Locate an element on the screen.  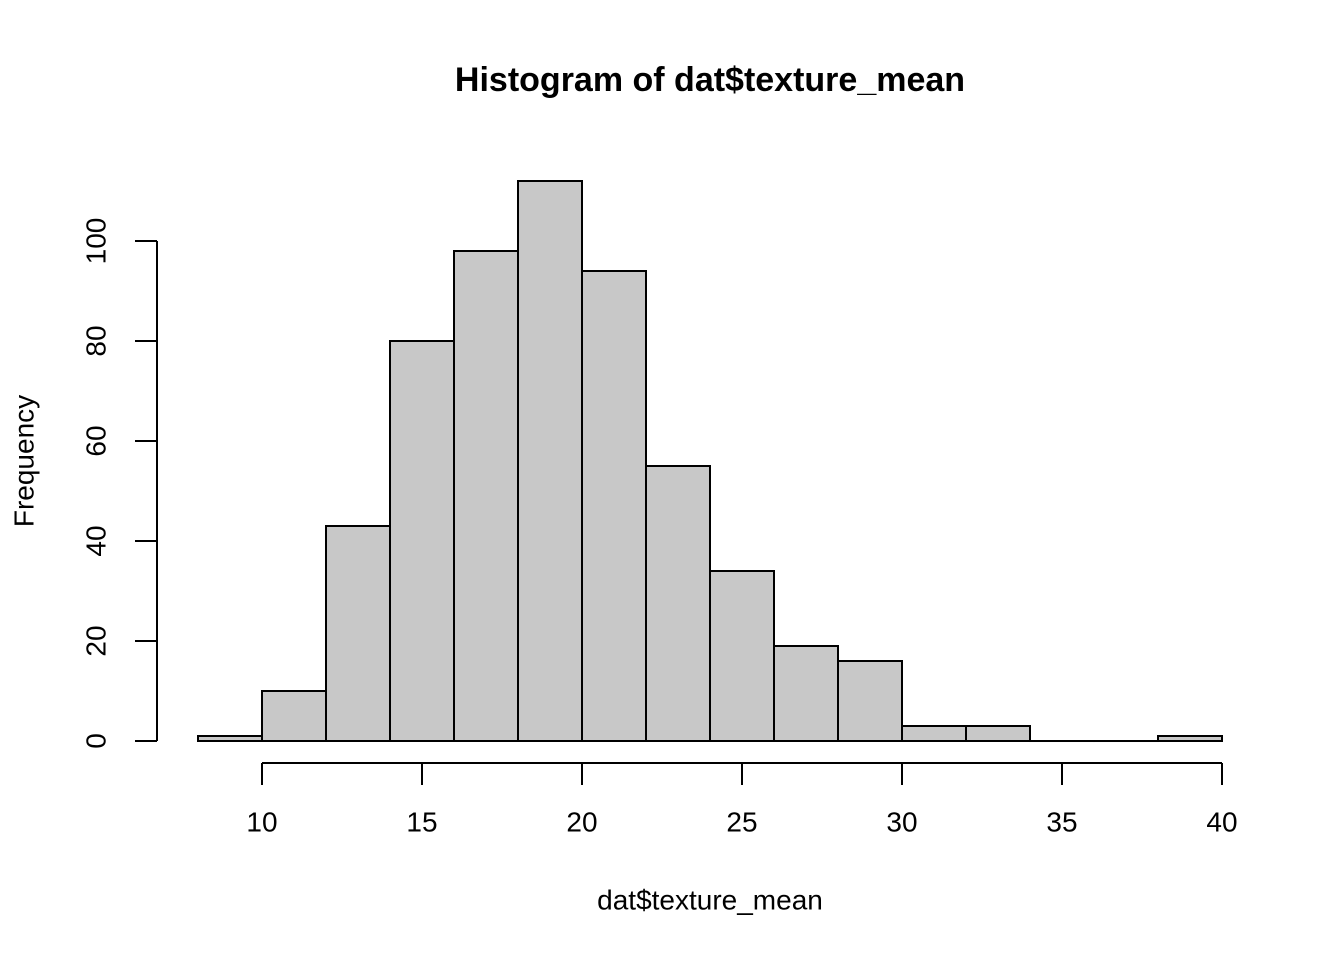
x-tick-label: 30 is located at coordinates (901, 821).